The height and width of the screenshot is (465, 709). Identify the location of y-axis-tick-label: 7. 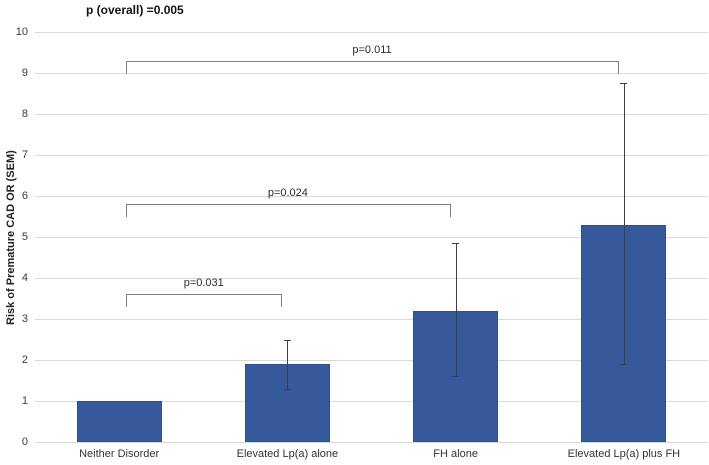
(24, 155).